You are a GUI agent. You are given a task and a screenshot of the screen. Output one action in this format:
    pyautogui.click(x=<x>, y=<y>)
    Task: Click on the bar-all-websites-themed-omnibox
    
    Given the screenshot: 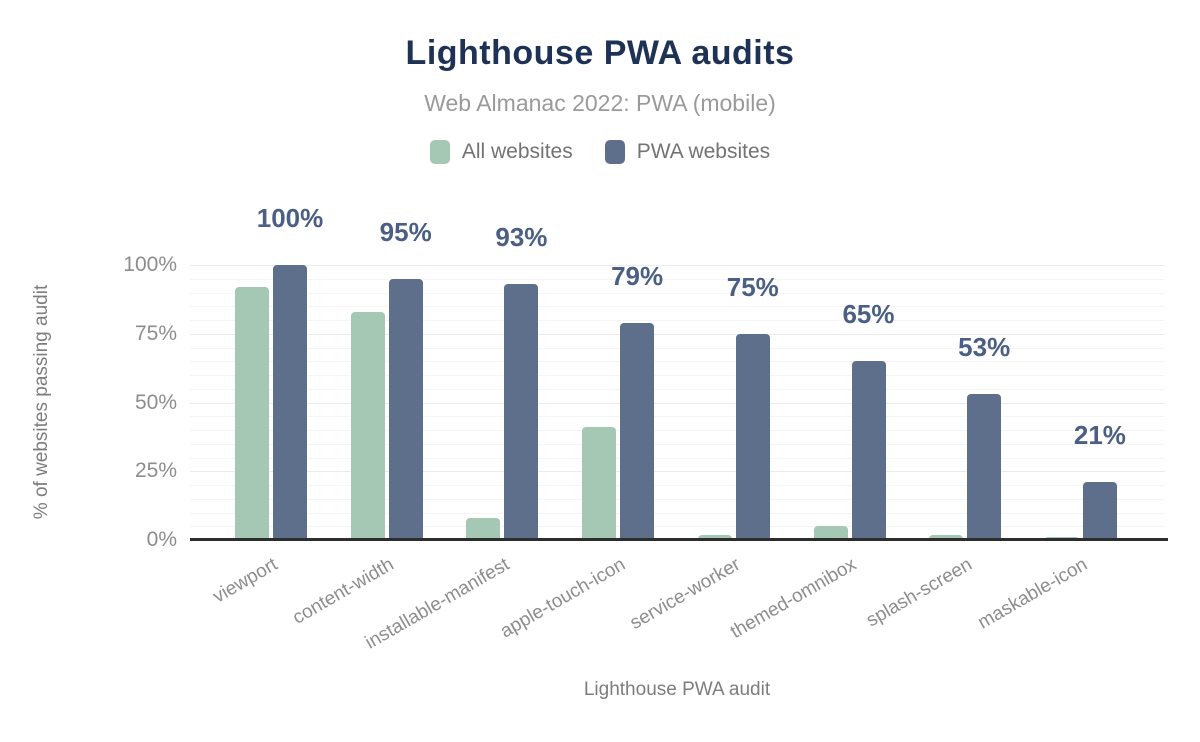 What is the action you would take?
    pyautogui.click(x=830, y=533)
    